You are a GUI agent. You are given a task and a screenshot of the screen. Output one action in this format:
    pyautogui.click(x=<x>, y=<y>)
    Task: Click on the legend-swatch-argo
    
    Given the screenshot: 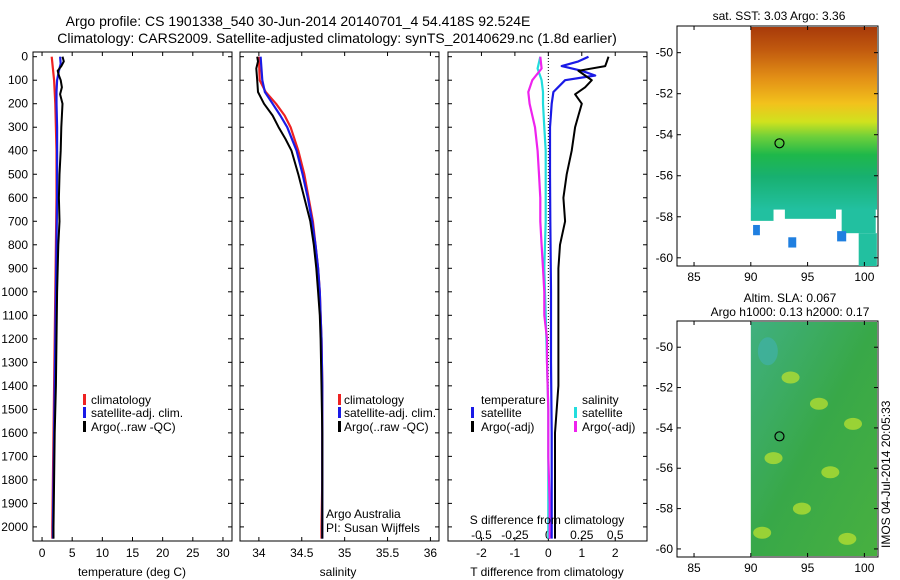 What is the action you would take?
    pyautogui.click(x=84, y=426)
    